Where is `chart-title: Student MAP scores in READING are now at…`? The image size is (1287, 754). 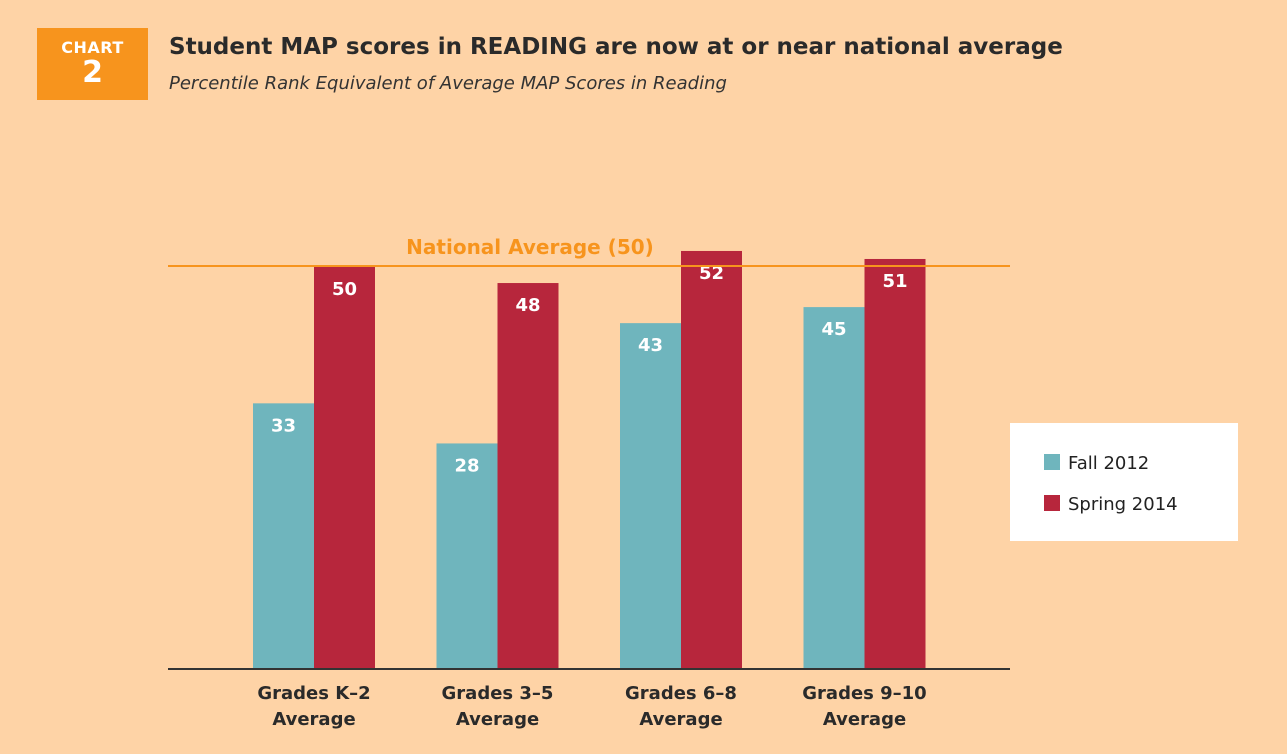 chart-title: Student MAP scores in READING are now at… is located at coordinates (616, 47).